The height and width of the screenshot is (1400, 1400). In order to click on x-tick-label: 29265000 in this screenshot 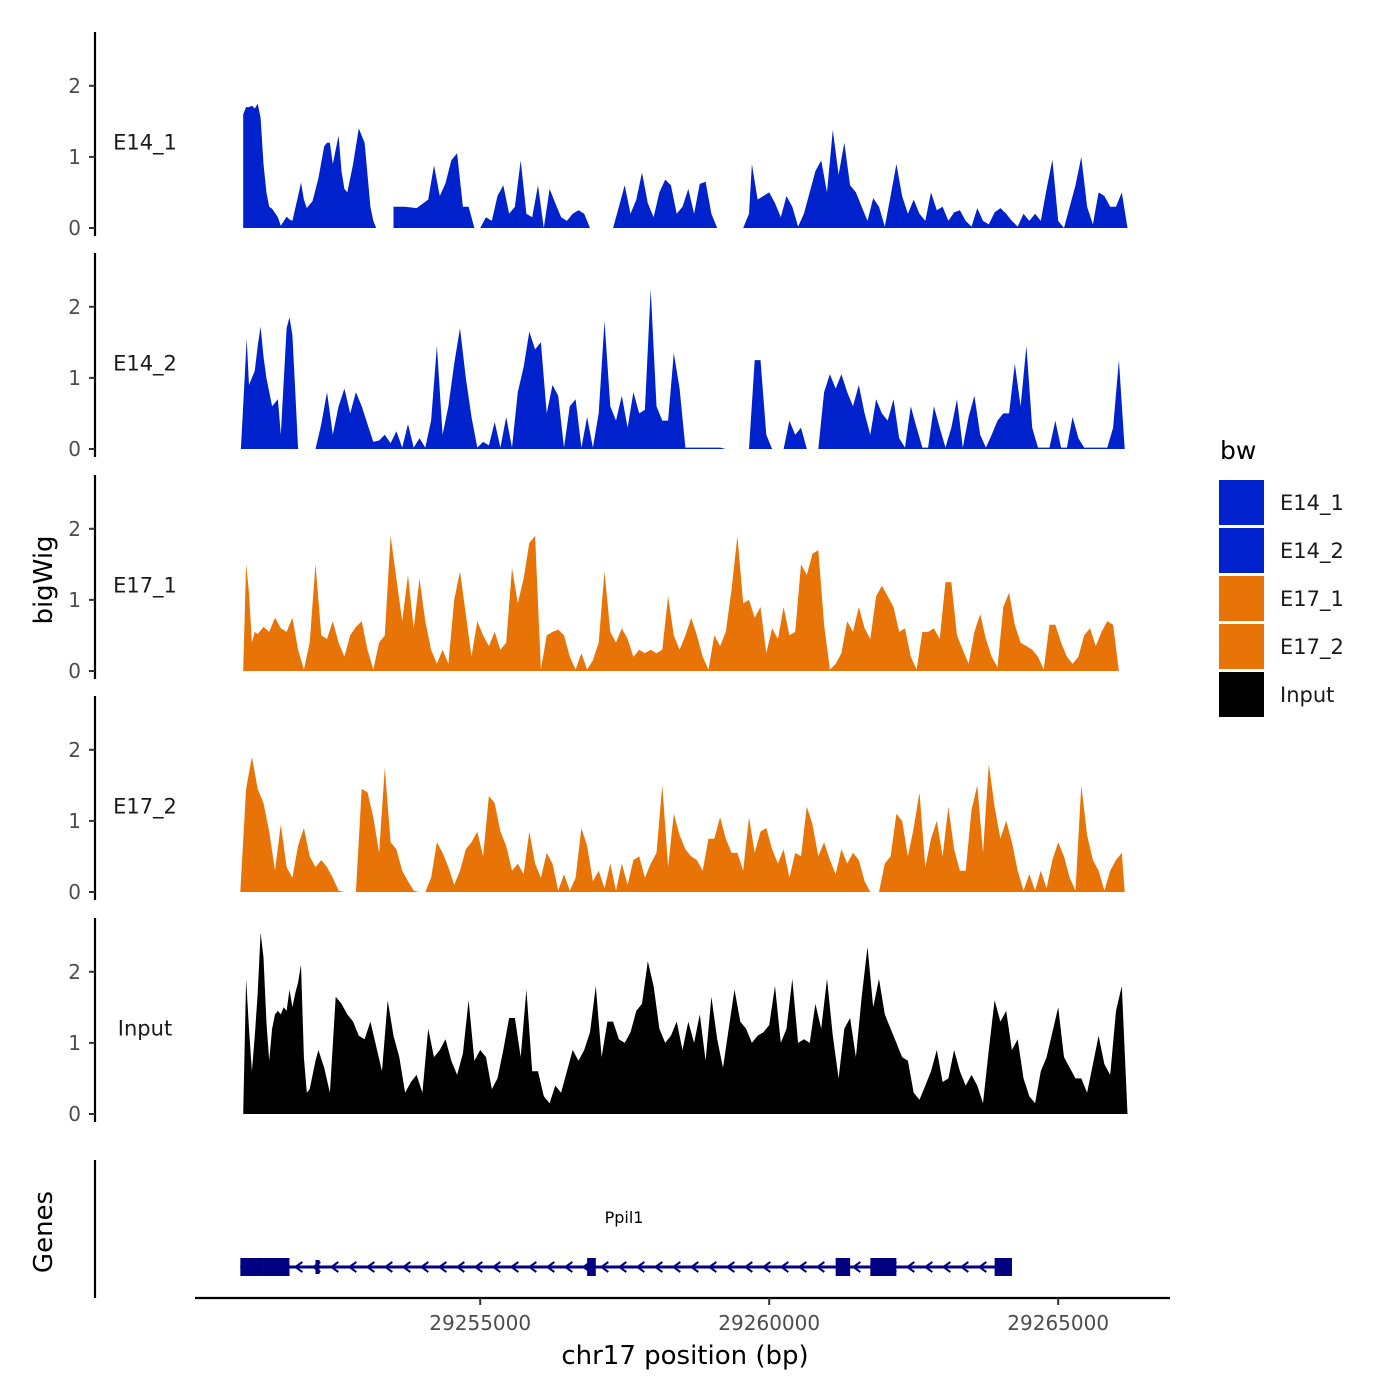, I will do `click(1058, 1323)`.